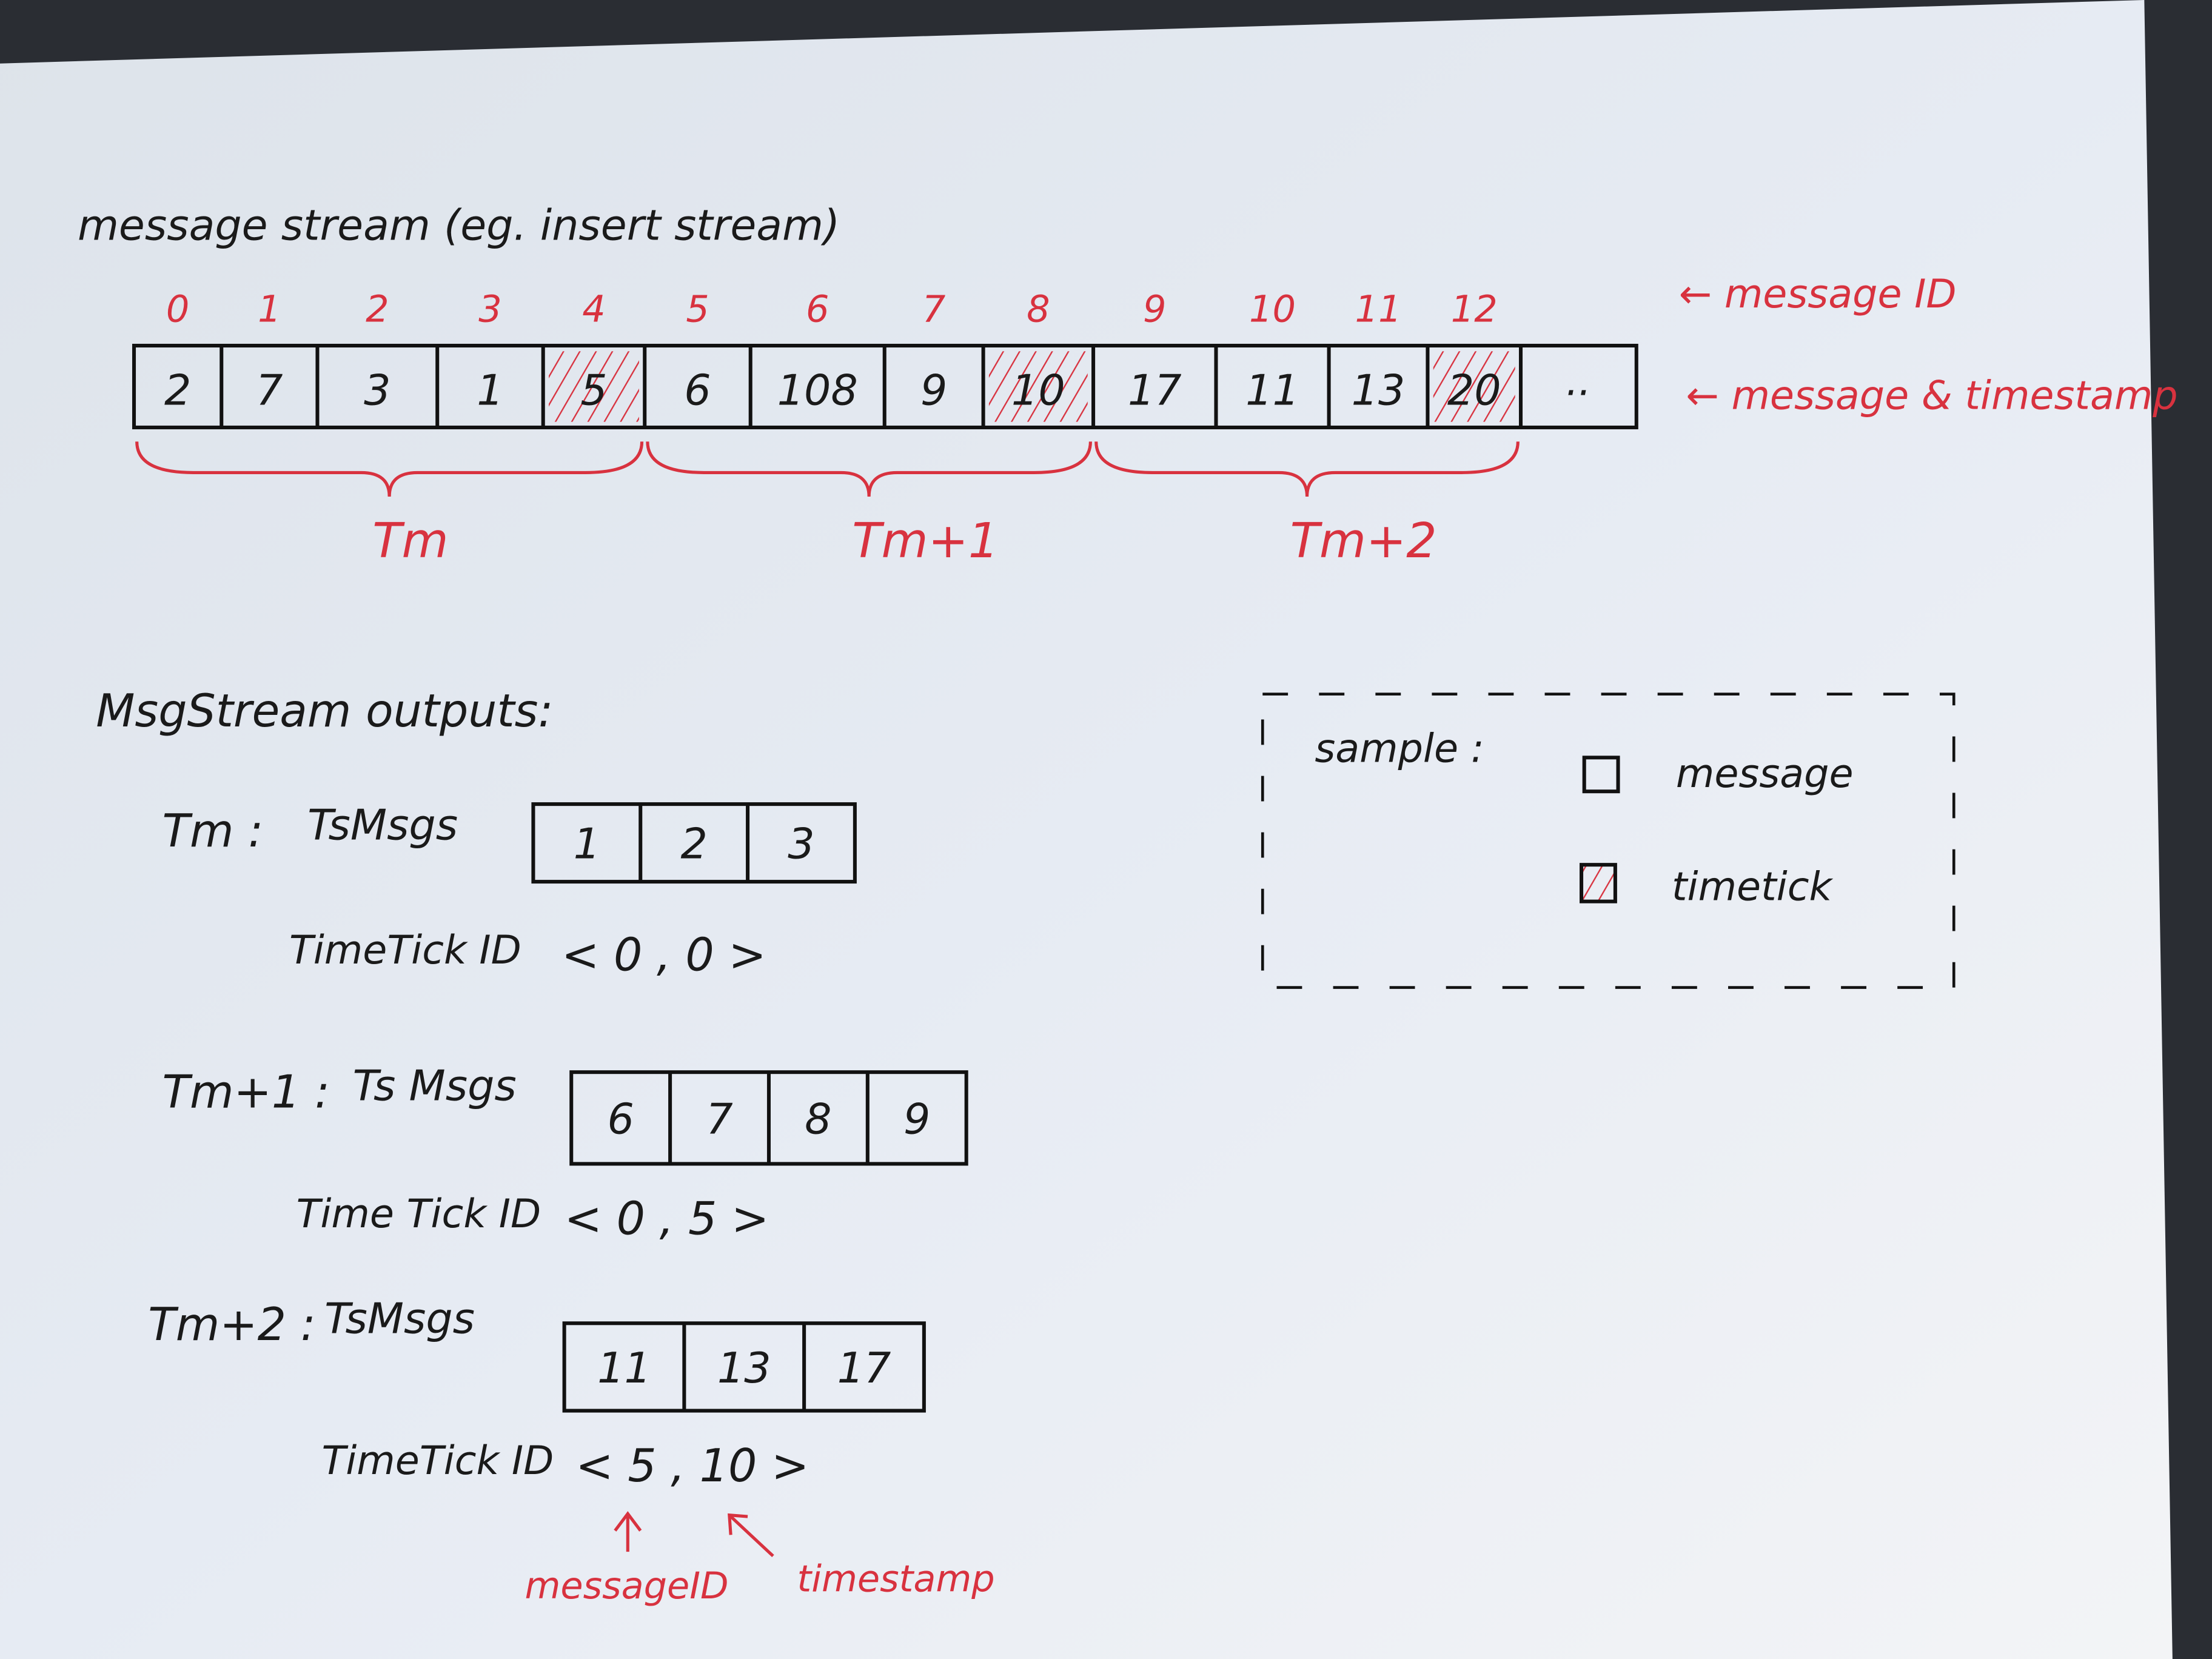  What do you see at coordinates (1364, 541) in the screenshot?
I see `group-label: Tm+2` at bounding box center [1364, 541].